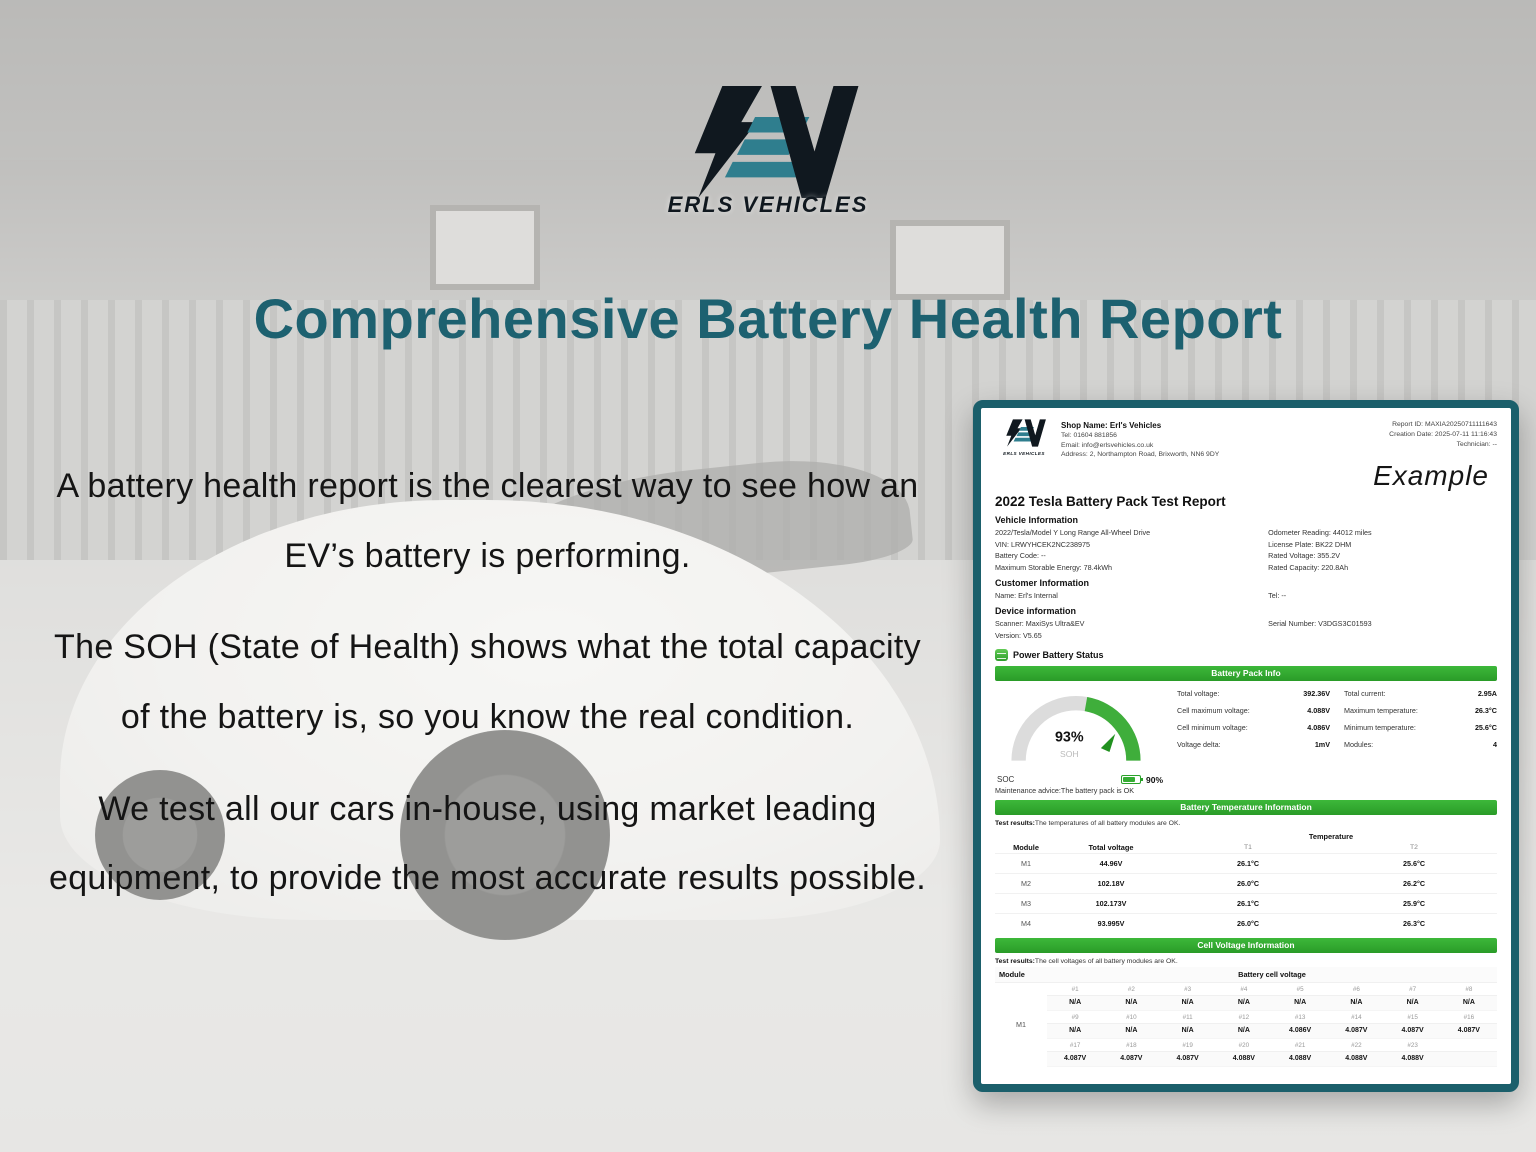 This screenshot has width=1536, height=1152. Describe the element at coordinates (1246, 945) in the screenshot. I see `cell-voltage-bar: Cell Voltage Information` at that location.